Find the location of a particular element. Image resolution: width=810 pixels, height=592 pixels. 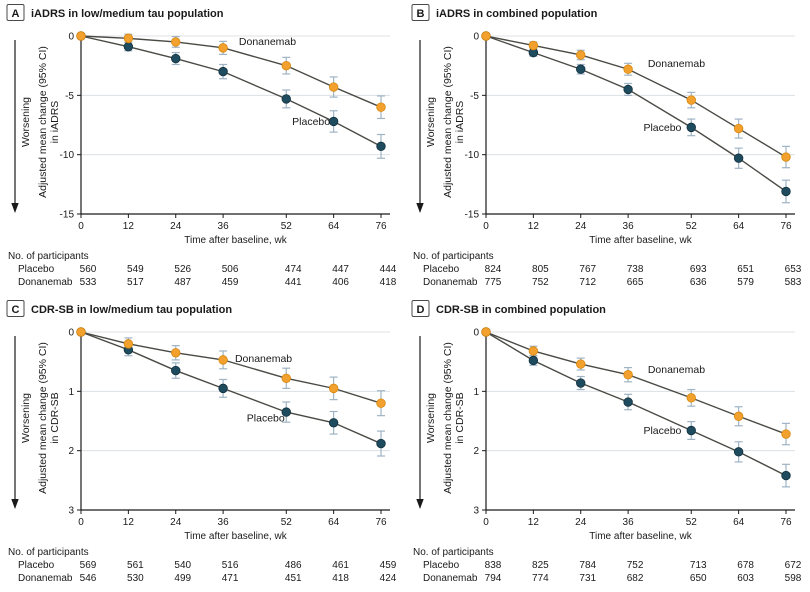

x-tick-label: 76 is located at coordinates (786, 522).